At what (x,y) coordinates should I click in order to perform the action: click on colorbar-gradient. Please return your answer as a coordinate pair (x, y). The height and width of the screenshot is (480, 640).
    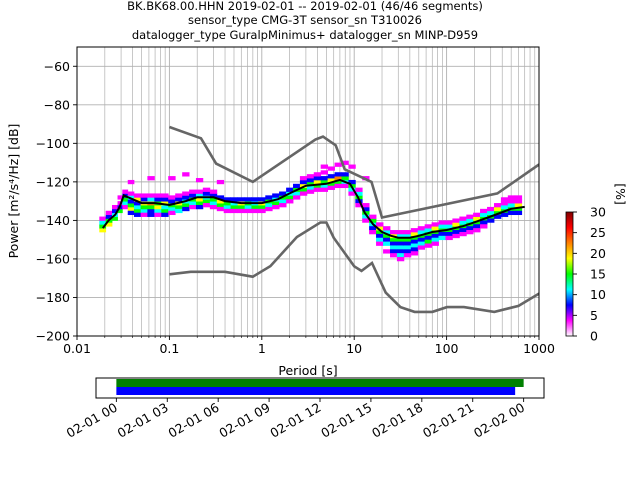
    Looking at the image, I should click on (569, 274).